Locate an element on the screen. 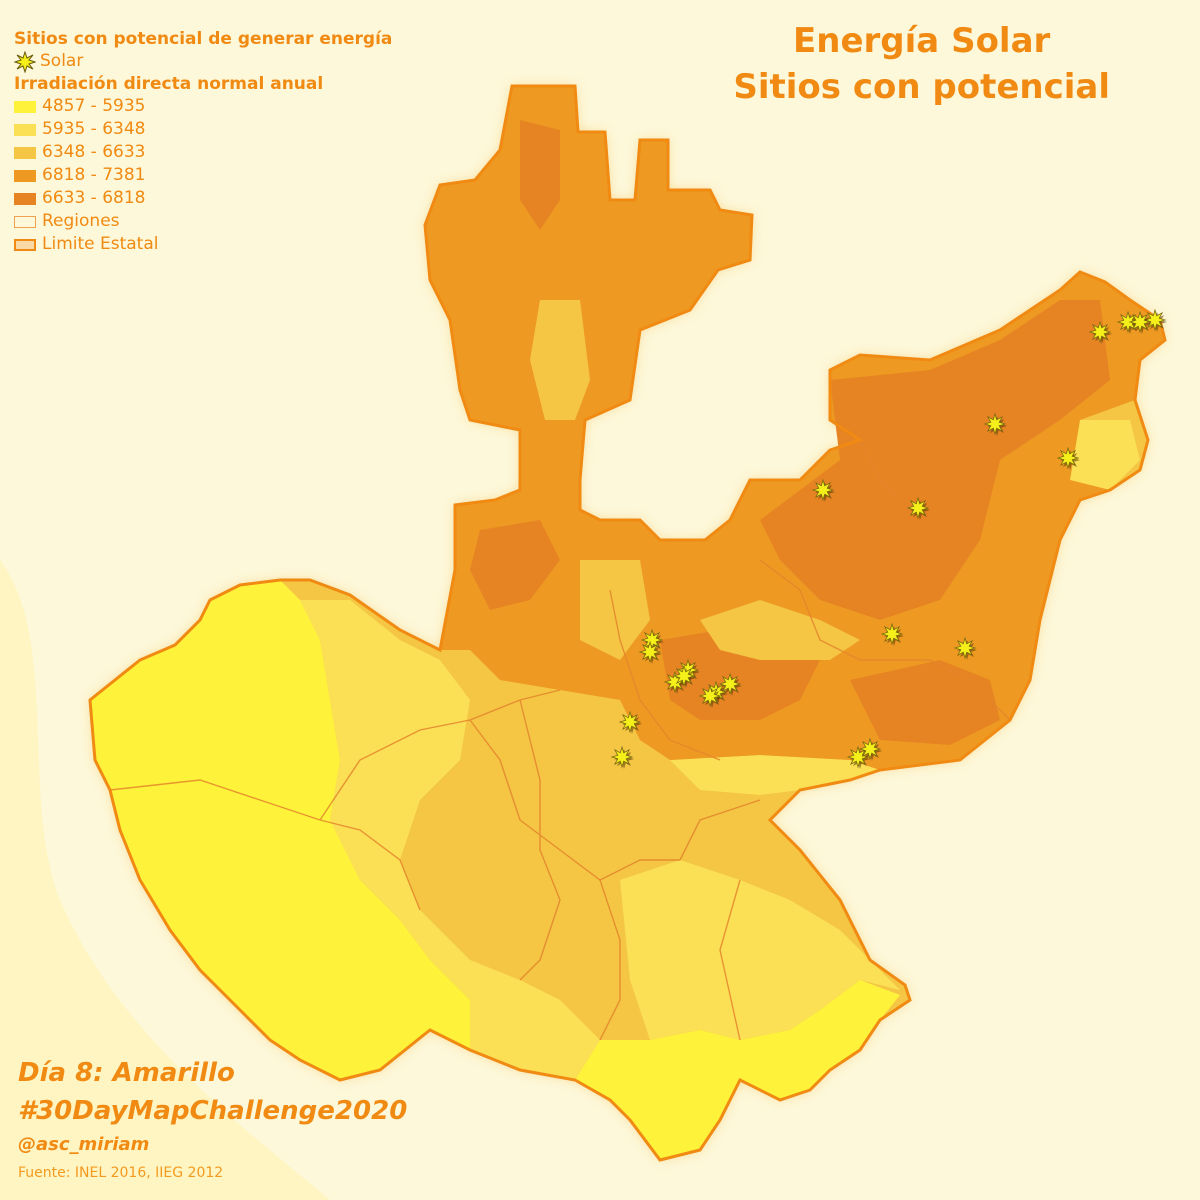 The height and width of the screenshot is (1200, 1200). solar-star-icon is located at coordinates (25, 61).